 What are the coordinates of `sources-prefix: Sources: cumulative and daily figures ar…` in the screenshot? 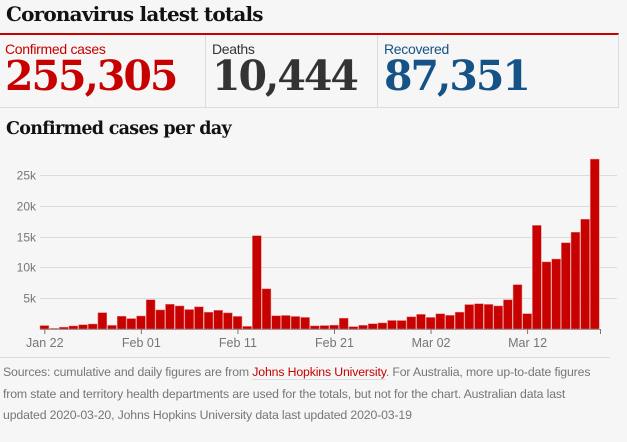 It's located at (128, 372).